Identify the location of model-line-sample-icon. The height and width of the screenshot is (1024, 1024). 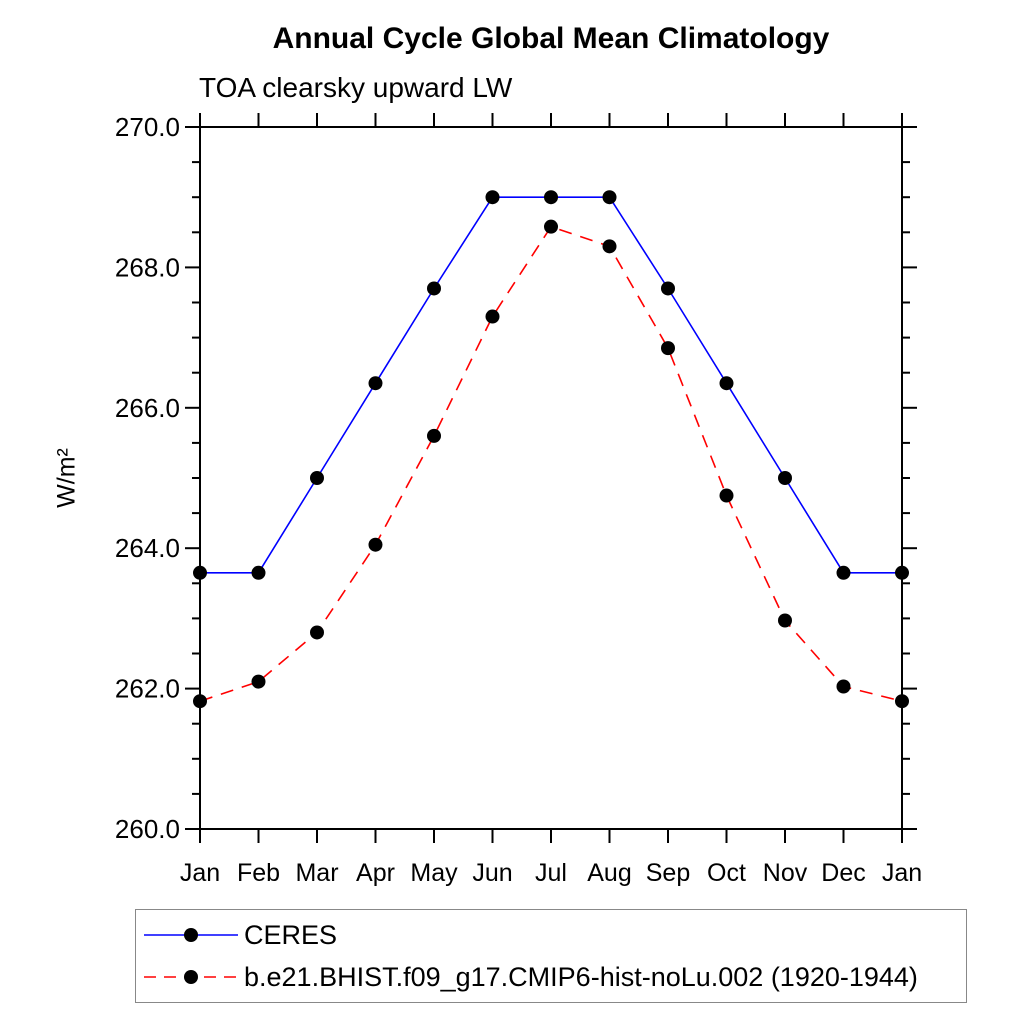
(191, 977).